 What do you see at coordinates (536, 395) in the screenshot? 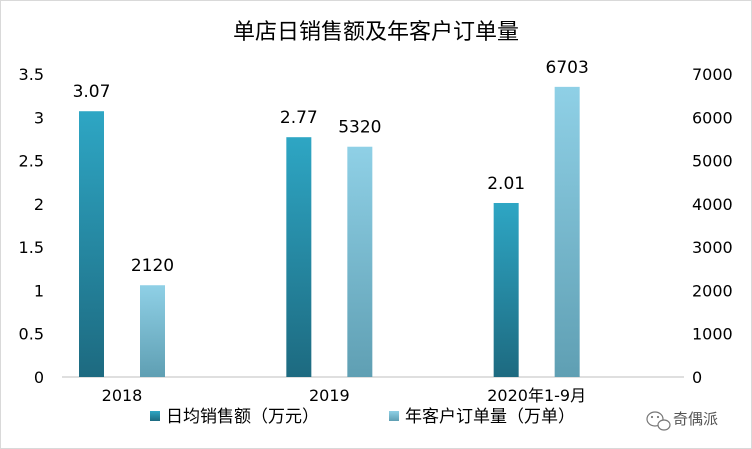
I see `category-label: 2020年1-9月` at bounding box center [536, 395].